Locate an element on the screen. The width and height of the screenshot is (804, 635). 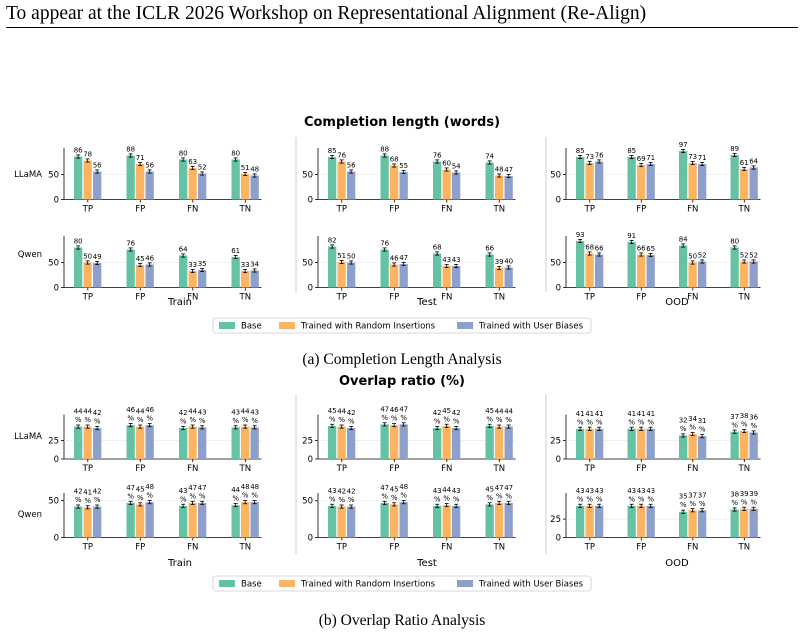
data-label: 50 is located at coordinates (87, 257).